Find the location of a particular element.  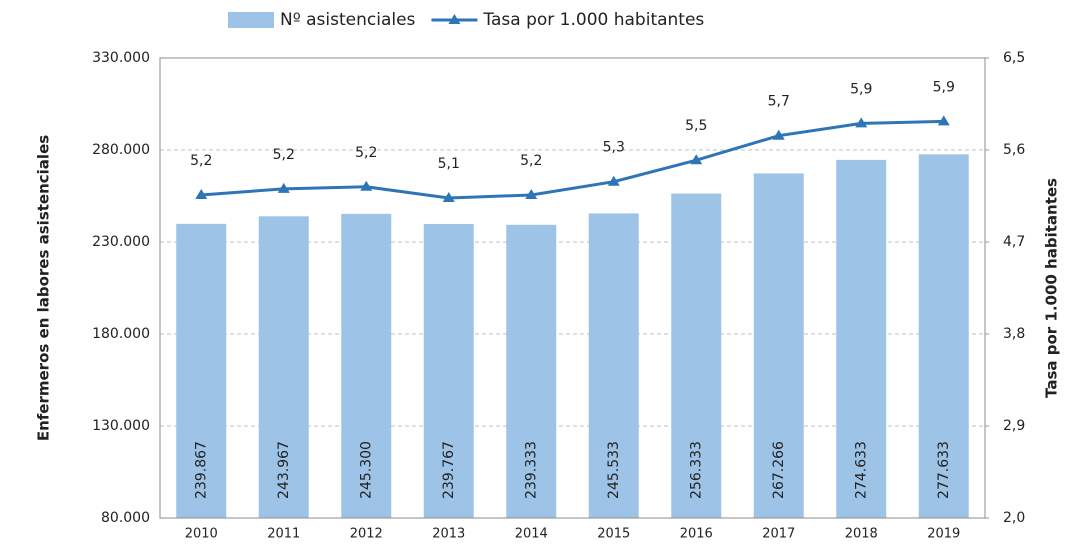

bar-value-label: 245.300 is located at coordinates (366, 470).